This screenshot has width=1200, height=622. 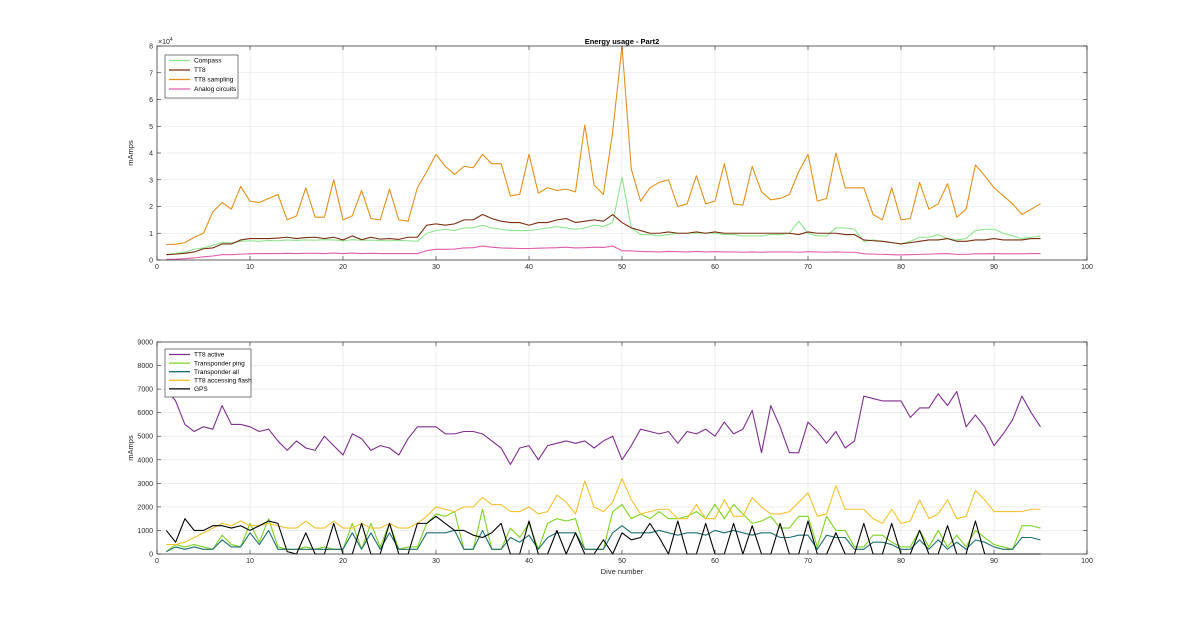 What do you see at coordinates (151, 100) in the screenshot?
I see `y-tick-label: 6` at bounding box center [151, 100].